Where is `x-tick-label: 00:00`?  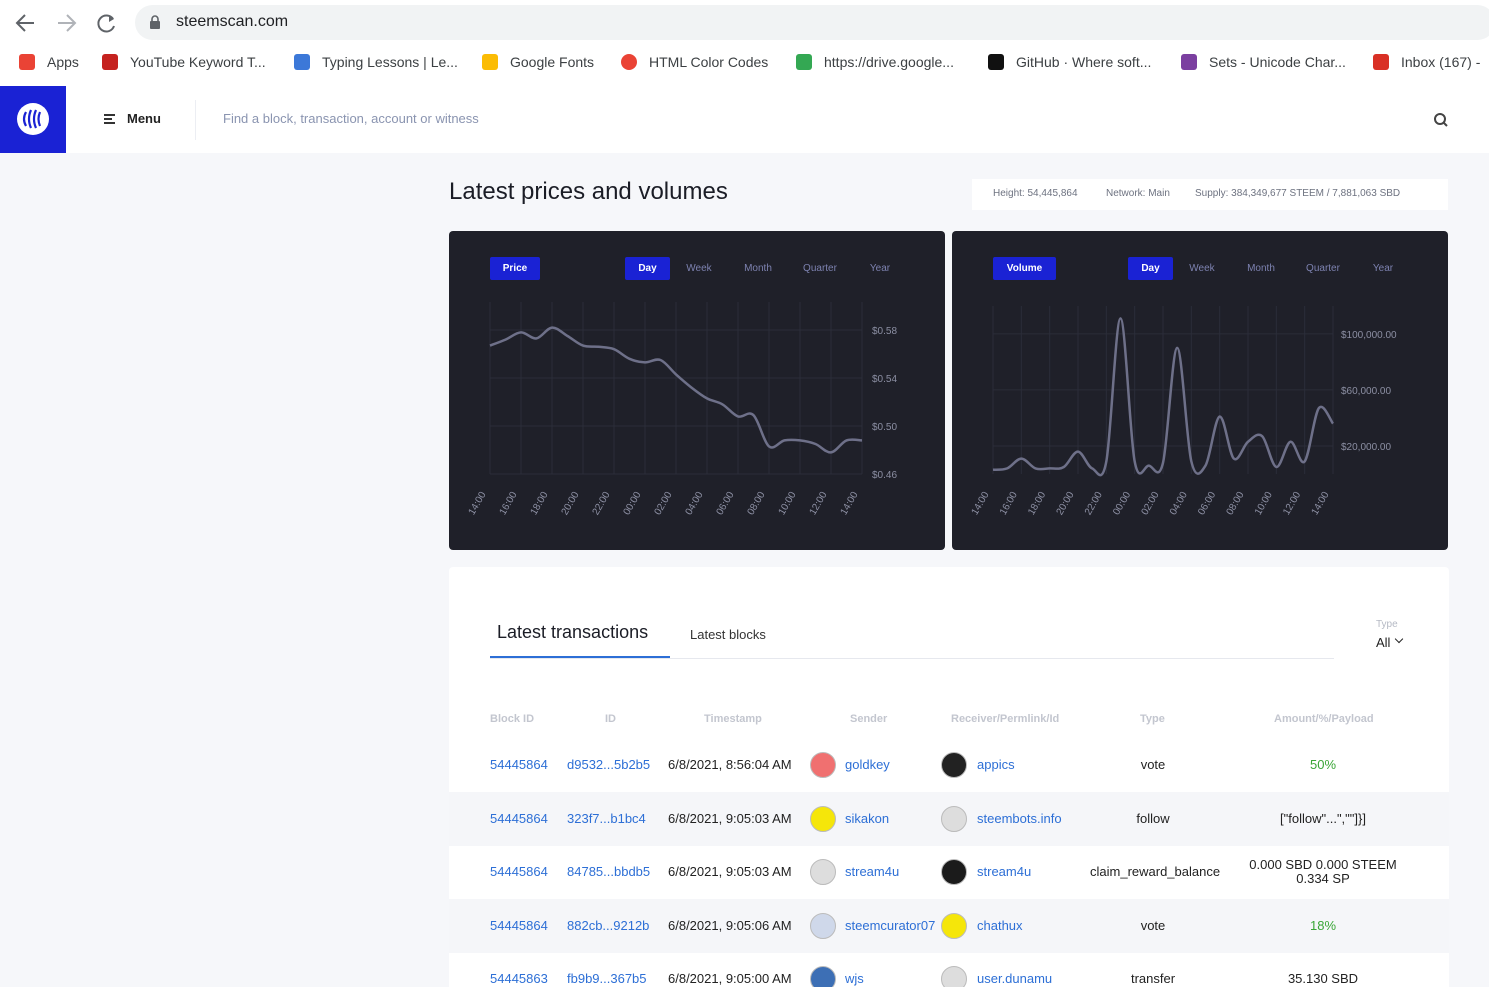 x-tick-label: 00:00 is located at coordinates (1122, 504).